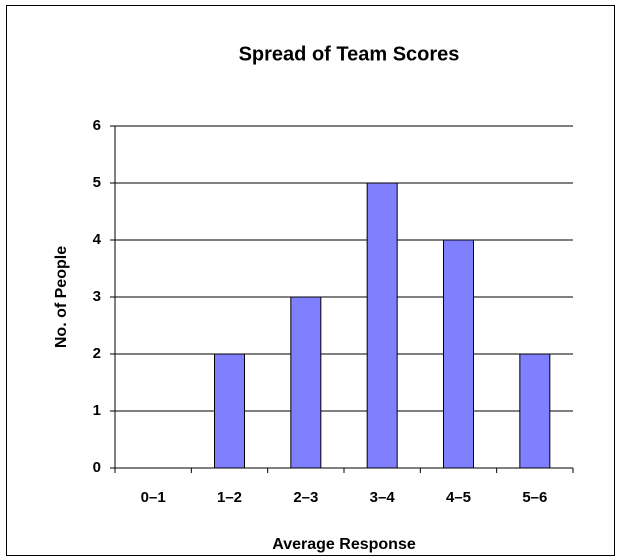 The image size is (622, 560). Describe the element at coordinates (458, 497) in the screenshot. I see `x-tick-label: 4–5` at that location.